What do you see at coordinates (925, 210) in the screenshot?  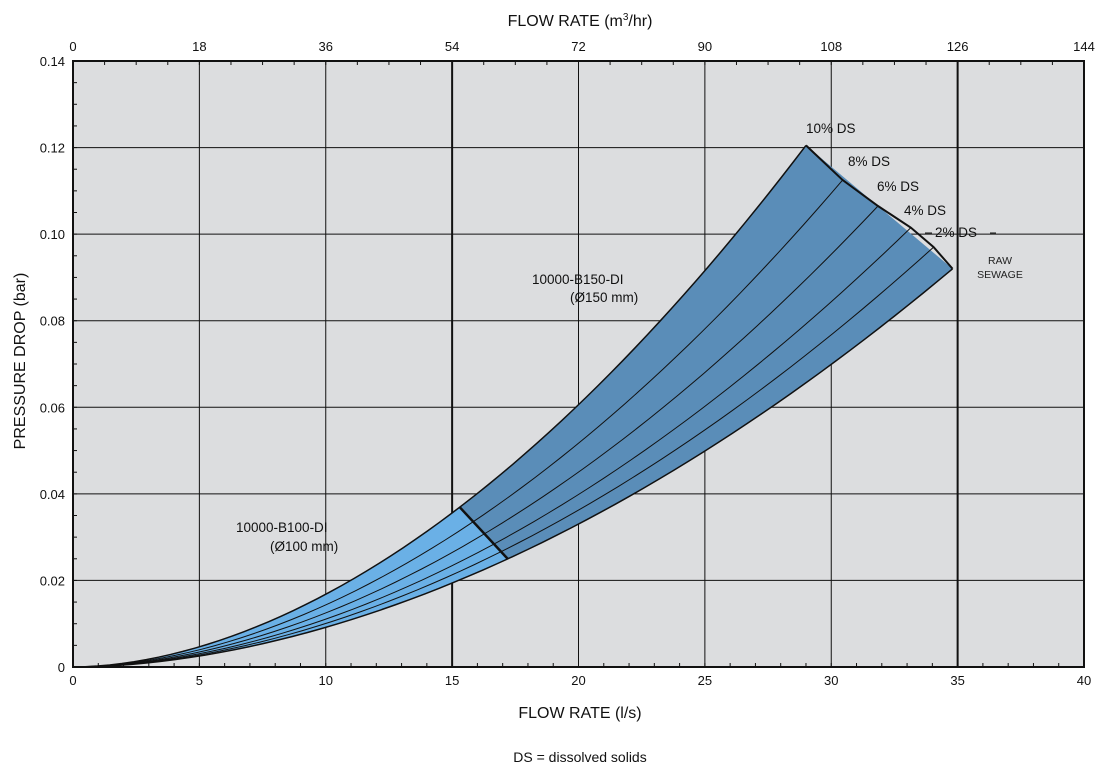 I see `label-4-percent-ds: 4% DS` at bounding box center [925, 210].